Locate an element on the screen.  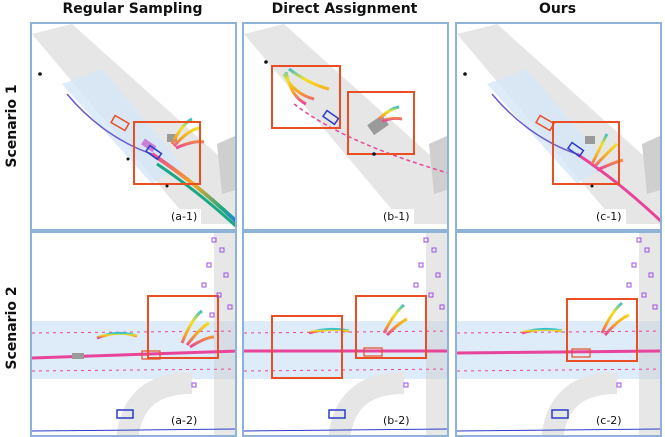
panel-ours-scenario-2: (c-2) is located at coordinates (558, 334).